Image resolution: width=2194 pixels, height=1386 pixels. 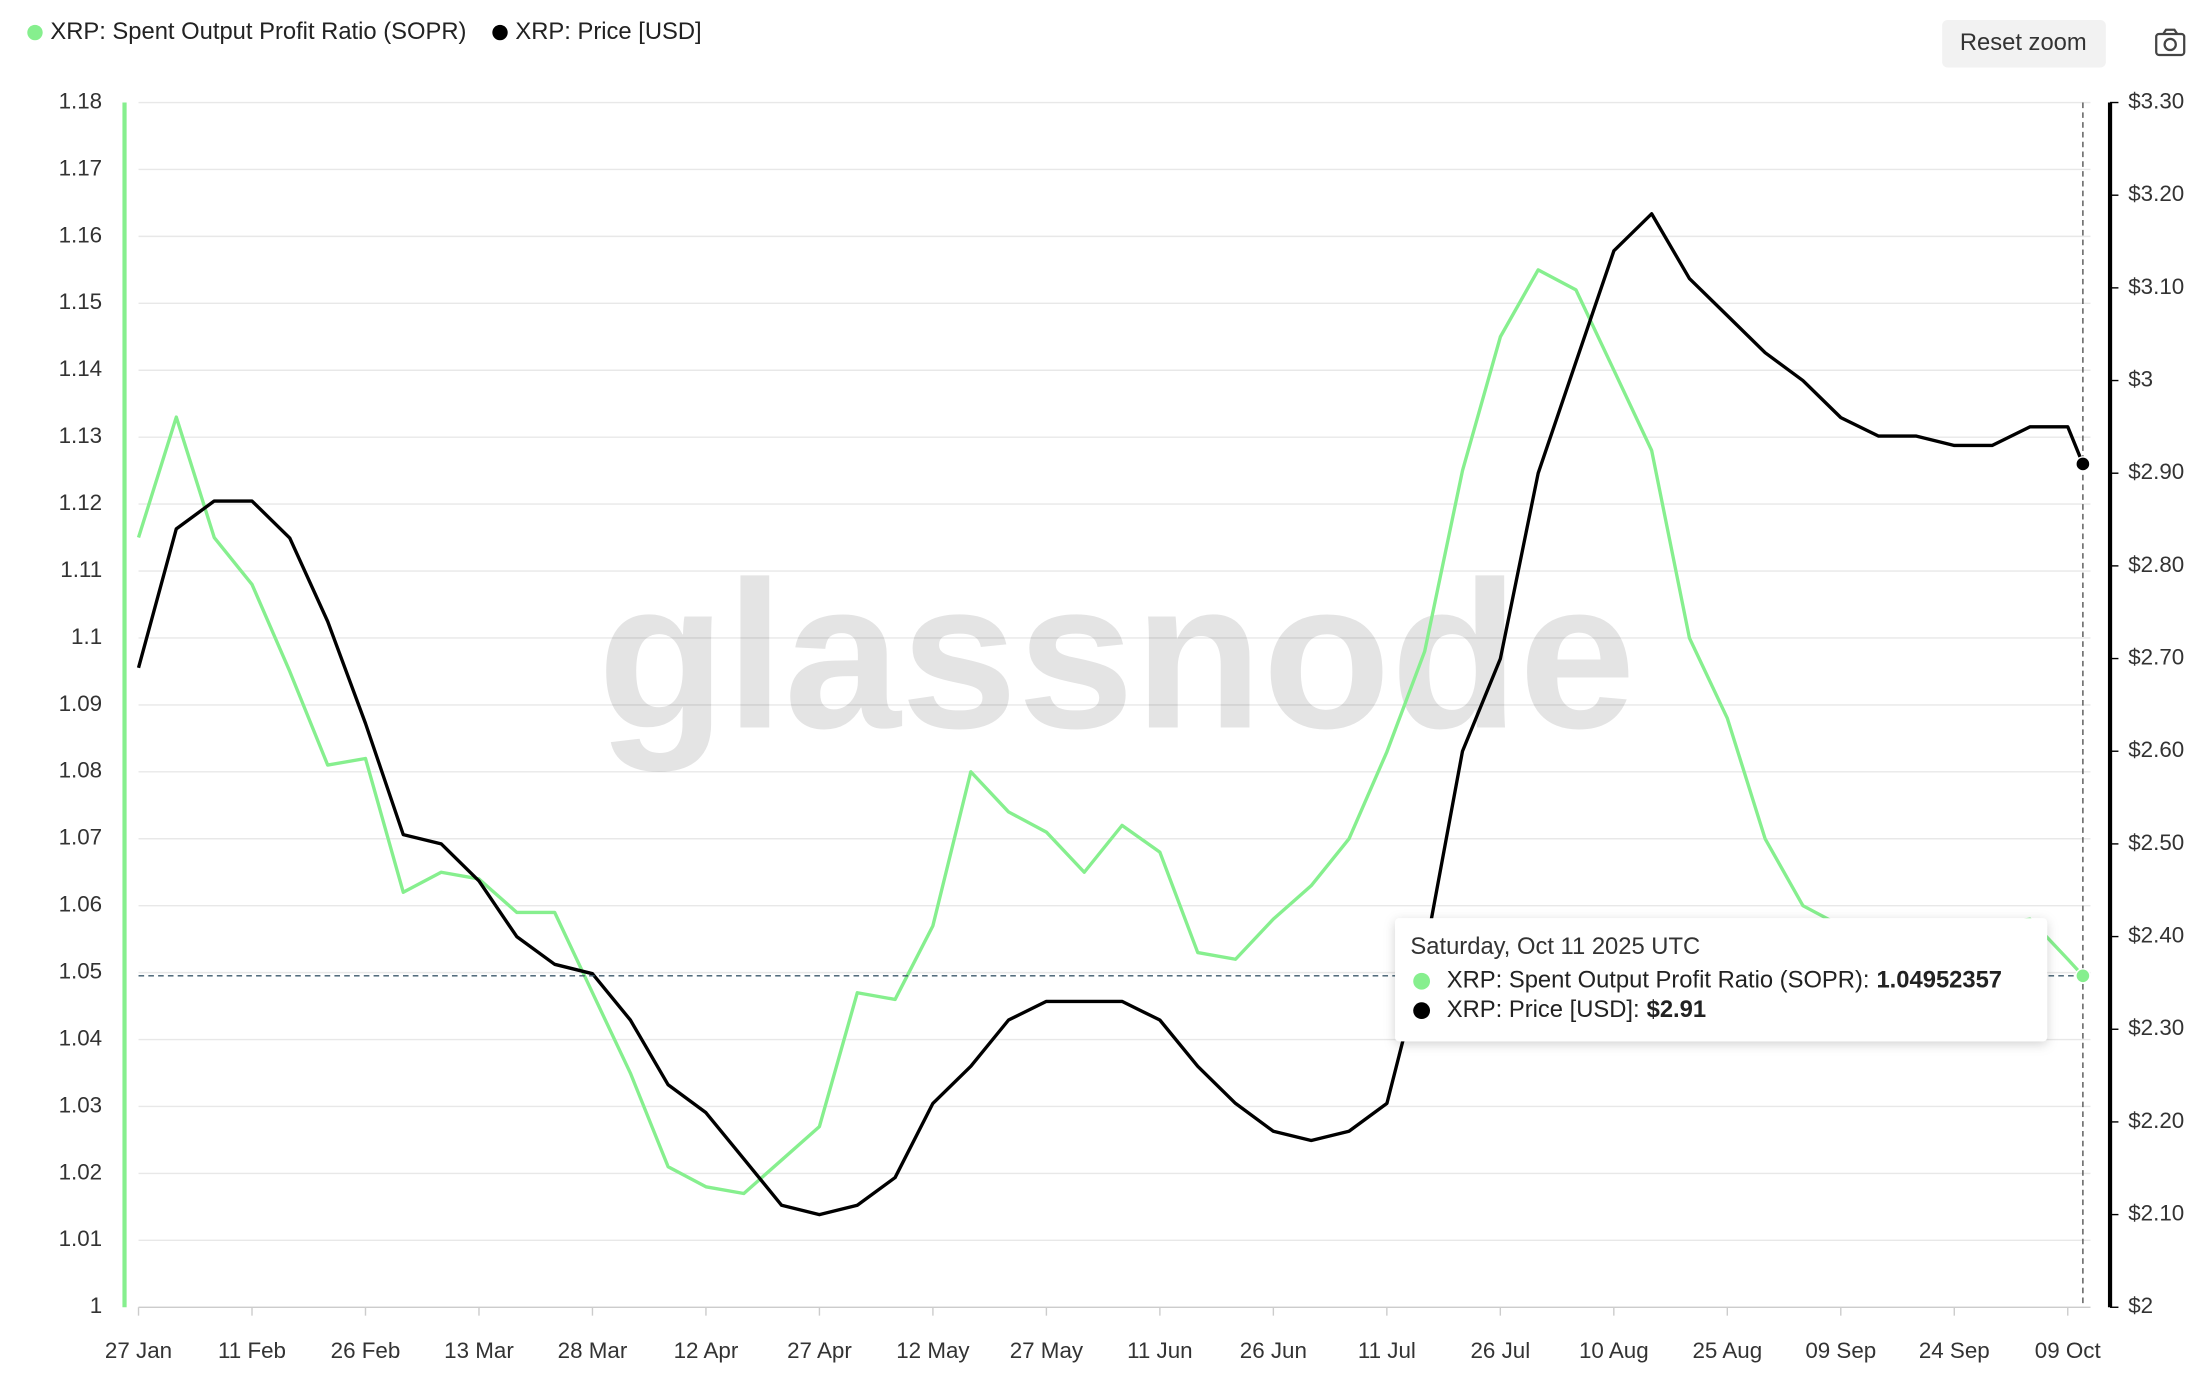 I want to click on x-tick-label: 27 May, so click(x=1047, y=1350).